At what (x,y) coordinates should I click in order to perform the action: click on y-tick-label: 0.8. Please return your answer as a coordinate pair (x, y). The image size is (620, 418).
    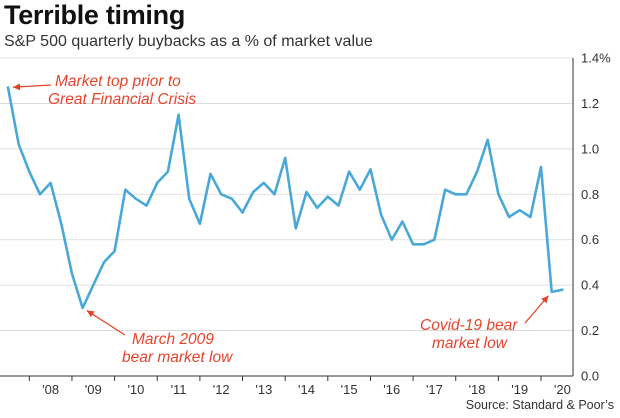
    Looking at the image, I should click on (590, 194).